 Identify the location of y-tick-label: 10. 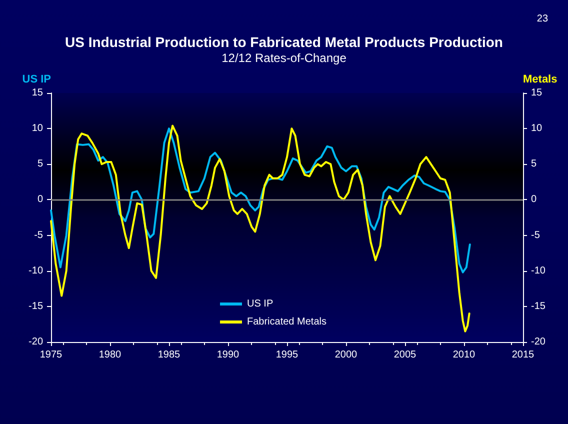
(38, 128).